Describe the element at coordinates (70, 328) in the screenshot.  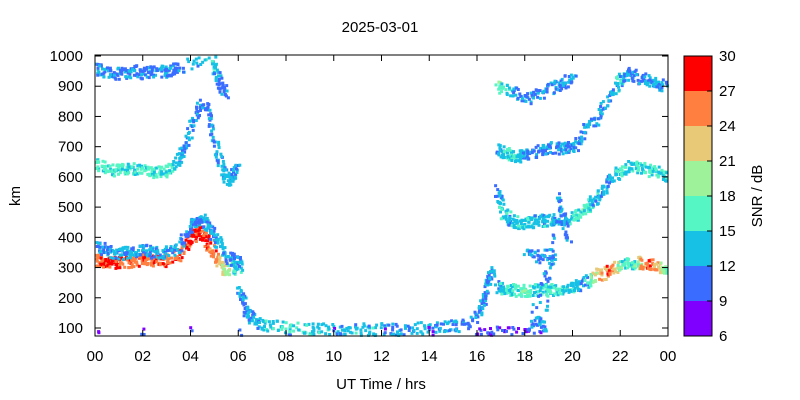
I see `y-tick-label: 100` at that location.